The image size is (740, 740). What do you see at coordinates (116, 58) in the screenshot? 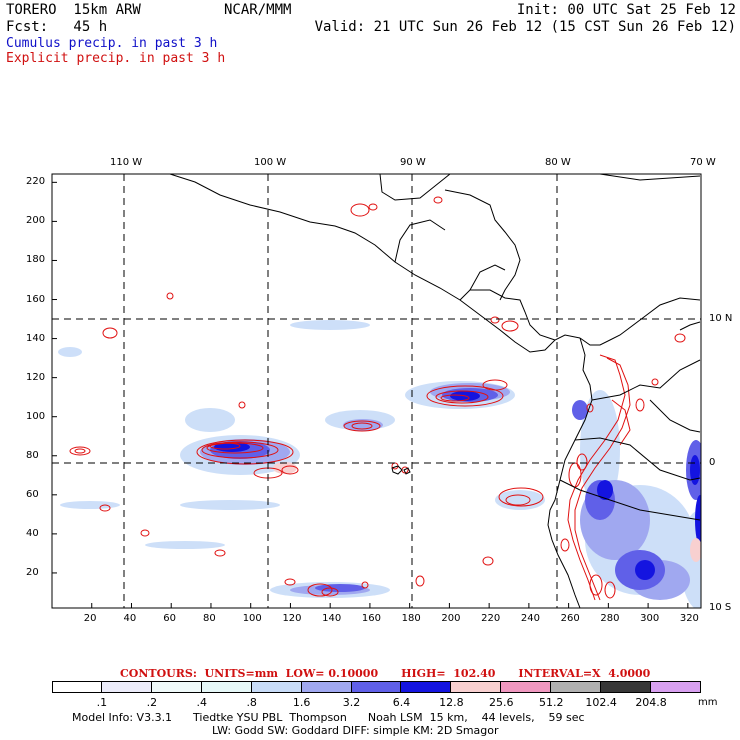
I see `legend-explicit: Explicit precip. in past 3 h` at bounding box center [116, 58].